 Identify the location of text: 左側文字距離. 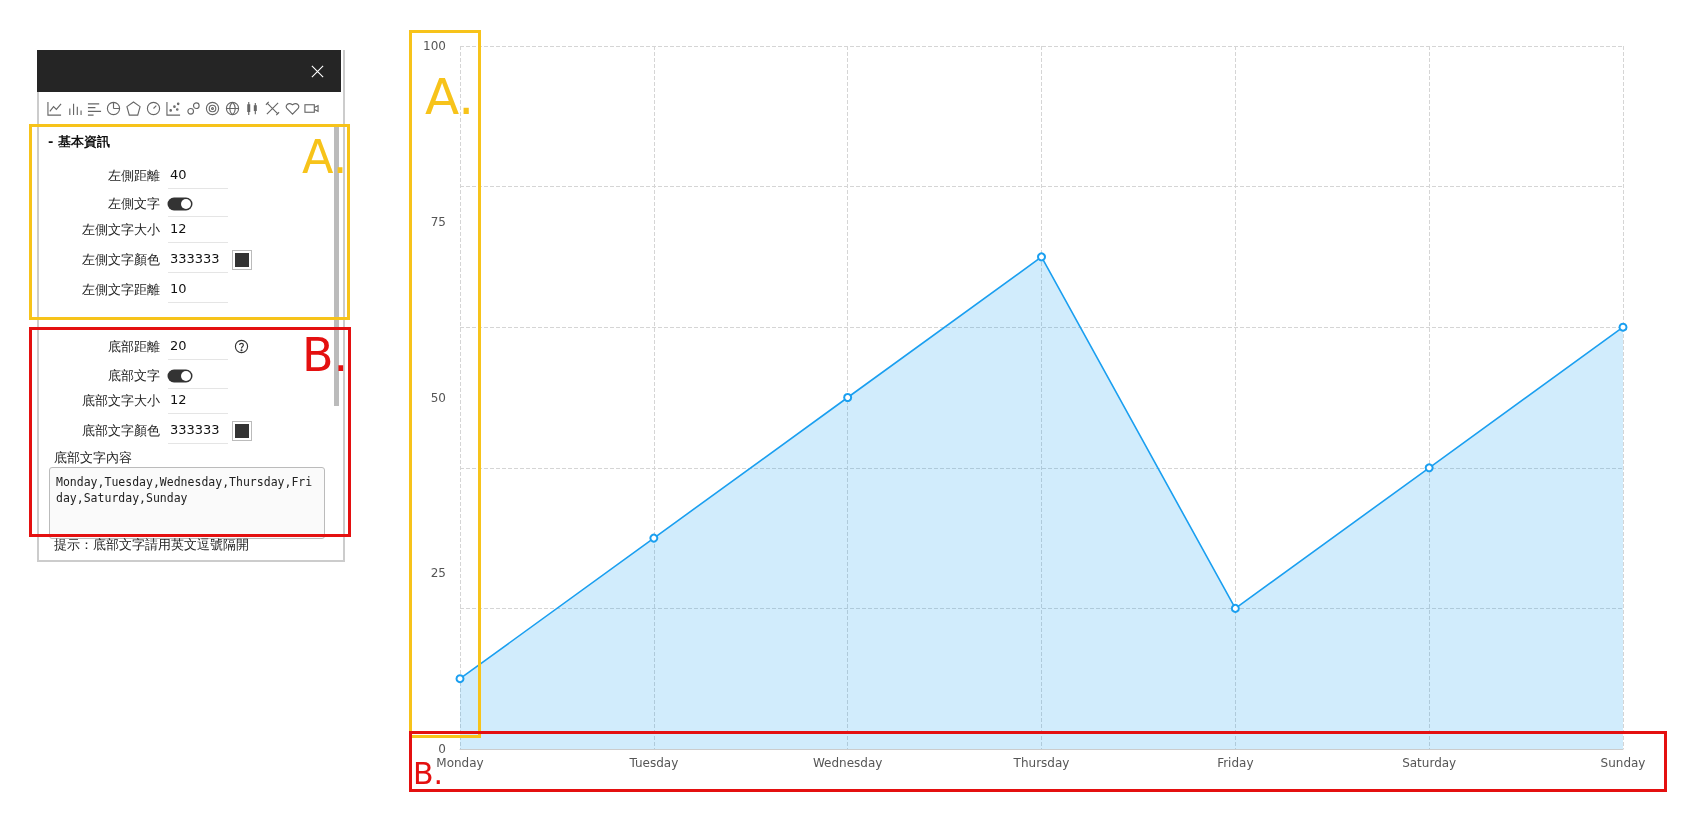
(121, 290).